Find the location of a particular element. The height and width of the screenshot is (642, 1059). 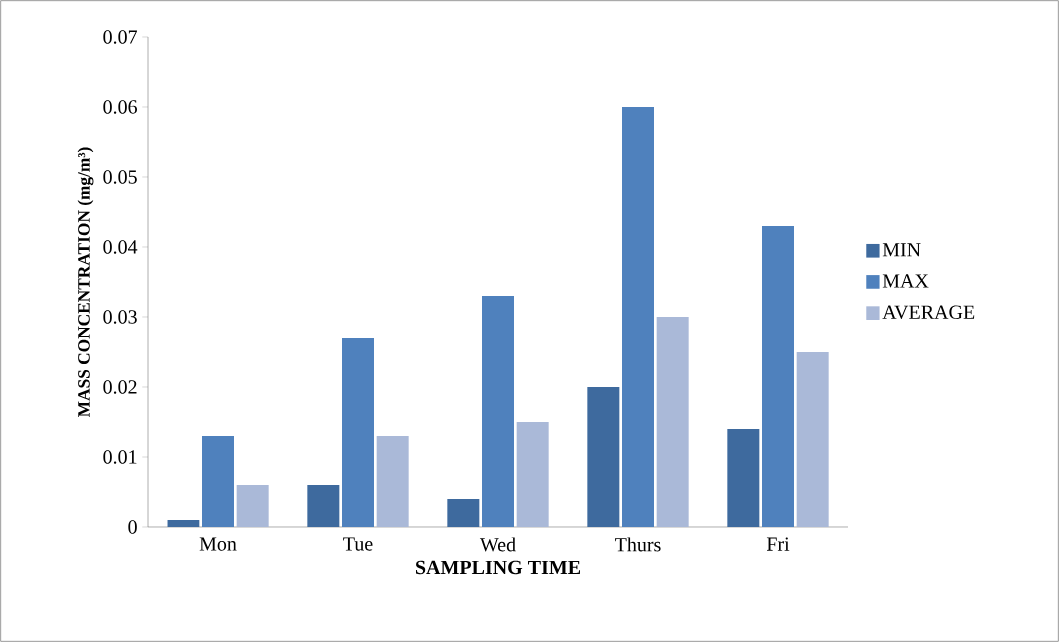

y-tick-label: 0.03 is located at coordinates (120, 317).